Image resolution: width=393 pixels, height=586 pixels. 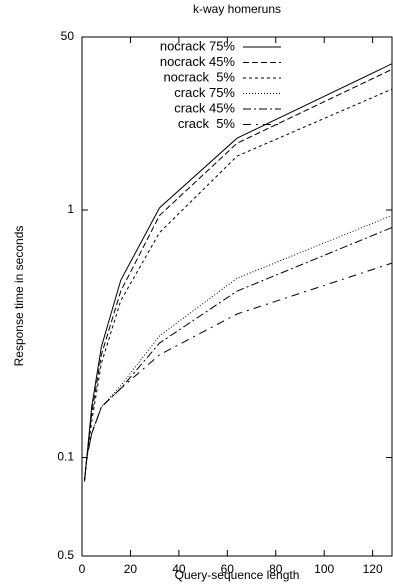 I want to click on legend-label: nocrack 45%, so click(x=198, y=61).